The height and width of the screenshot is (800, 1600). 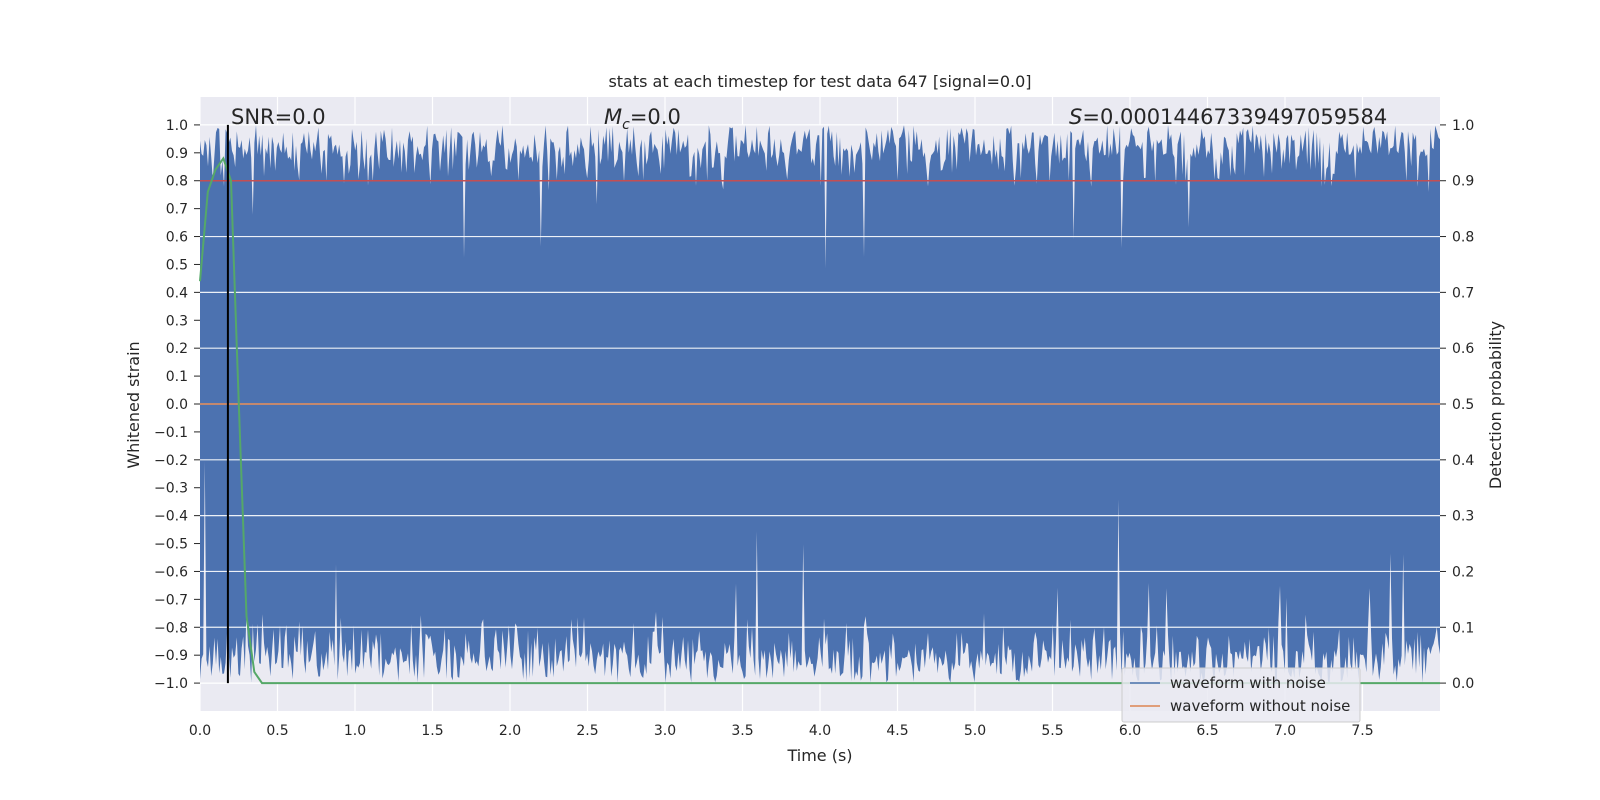 I want to click on y-tick-label: −0.5, so click(x=171, y=545).